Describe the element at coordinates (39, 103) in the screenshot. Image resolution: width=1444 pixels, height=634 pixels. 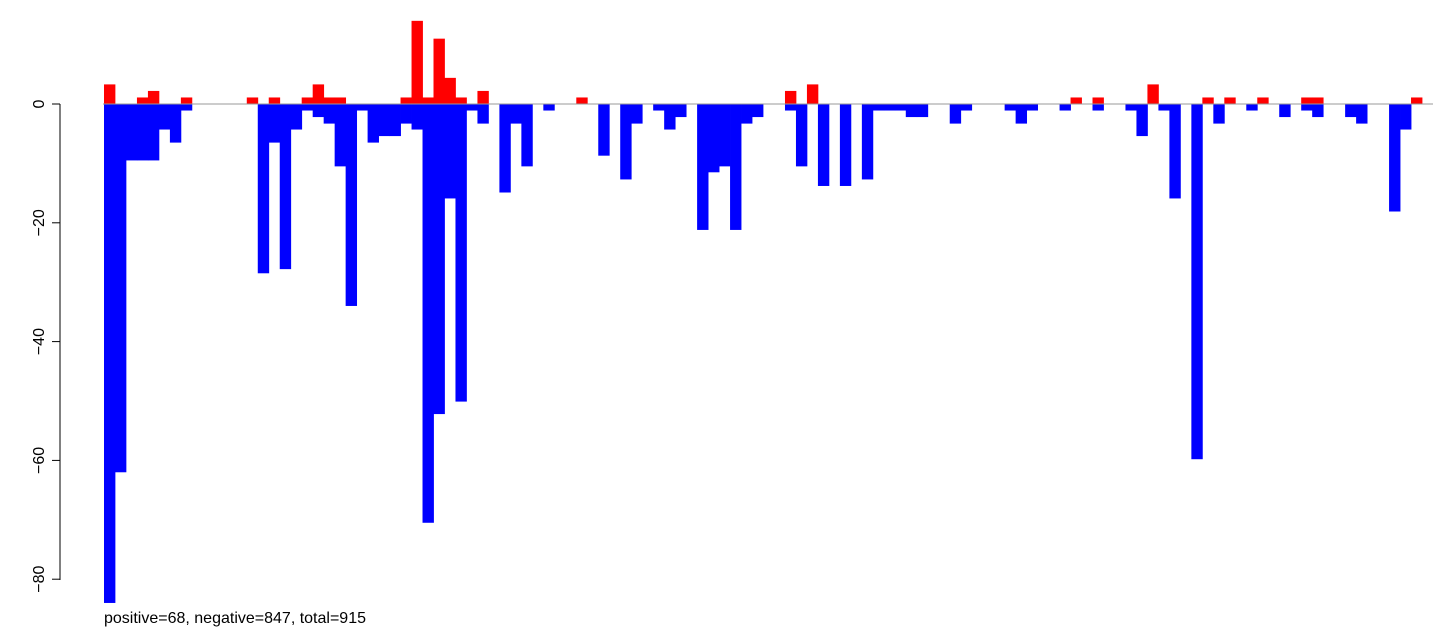
I see `y-tick-label: 0` at that location.